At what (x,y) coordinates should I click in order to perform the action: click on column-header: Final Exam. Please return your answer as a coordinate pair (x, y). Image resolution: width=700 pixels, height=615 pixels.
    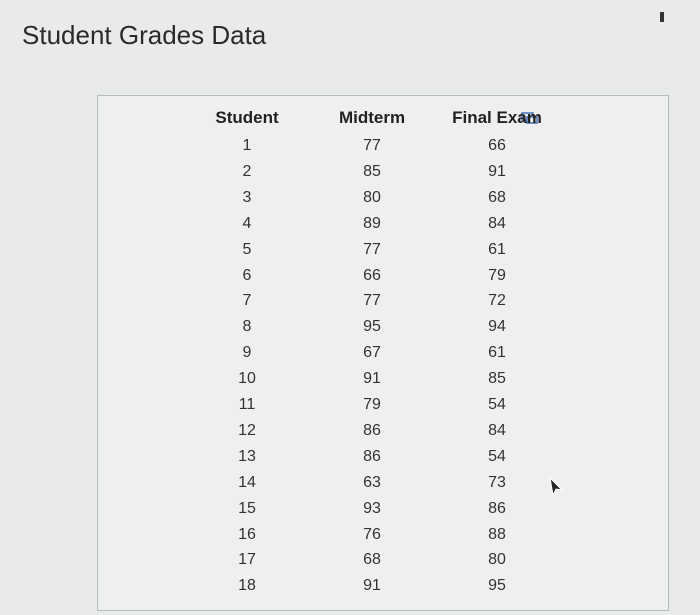
    Looking at the image, I should click on (497, 117).